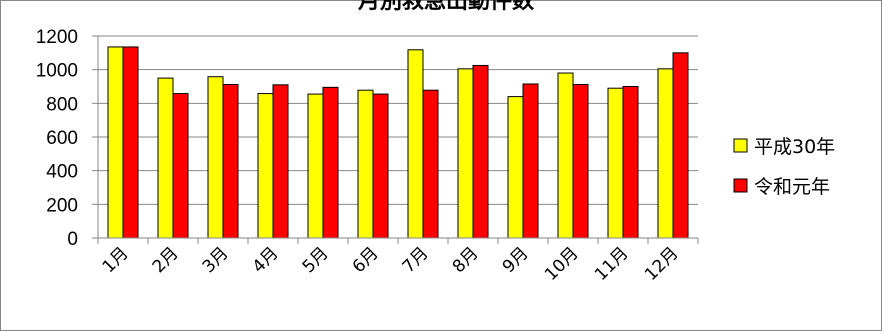 The image size is (882, 331). I want to click on y-tick-label: 400, so click(62, 172).